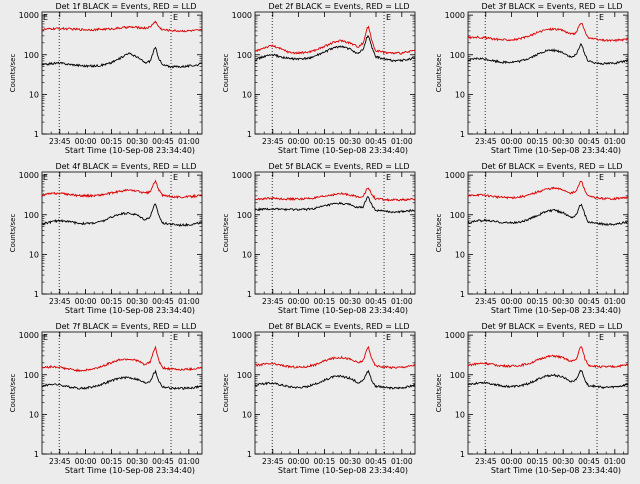 The width and height of the screenshot is (640, 484). Describe the element at coordinates (338, 166) in the screenshot. I see `panel-title: Det 5f BLACK = Events, RED = LLD` at that location.